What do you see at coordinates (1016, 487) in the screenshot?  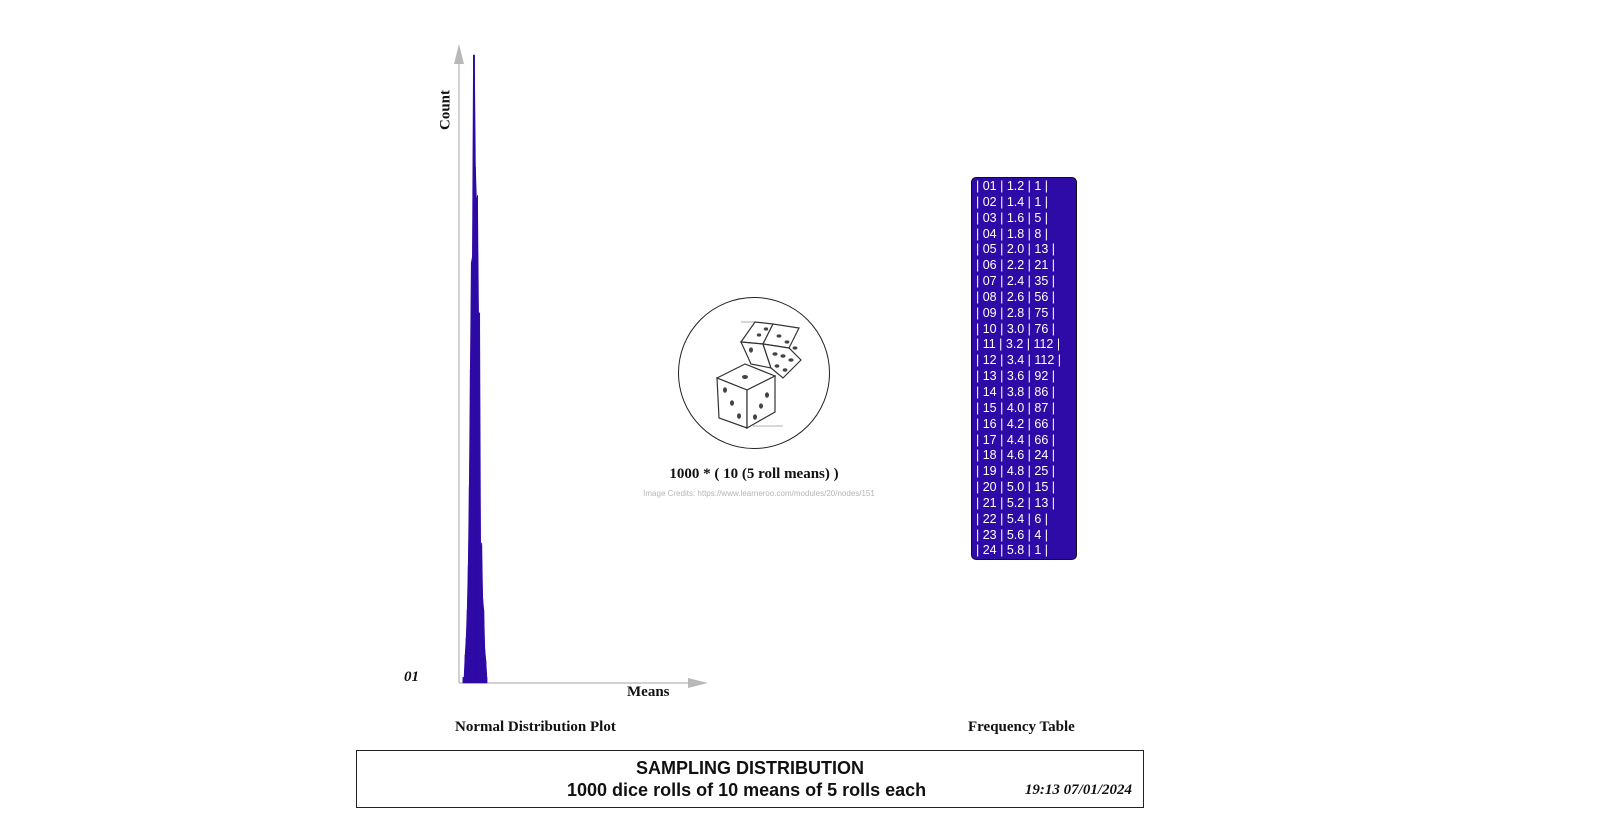 I see `frequency-row: | 20 | 5.0 | 15 |` at bounding box center [1016, 487].